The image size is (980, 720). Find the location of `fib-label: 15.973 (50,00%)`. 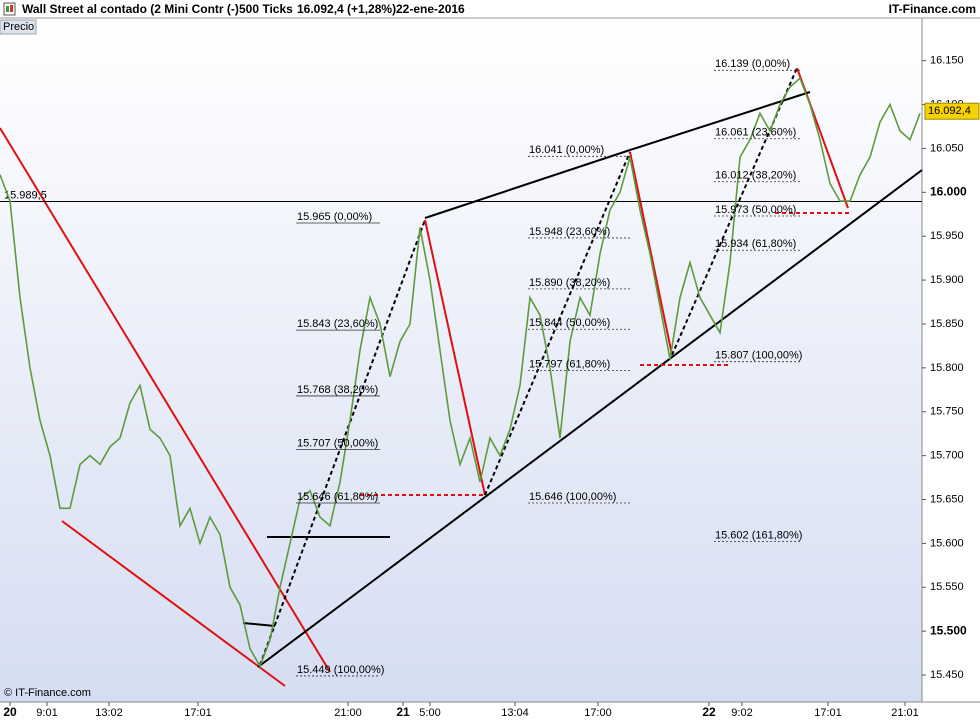

fib-label: 15.973 (50,00%) is located at coordinates (755, 210).